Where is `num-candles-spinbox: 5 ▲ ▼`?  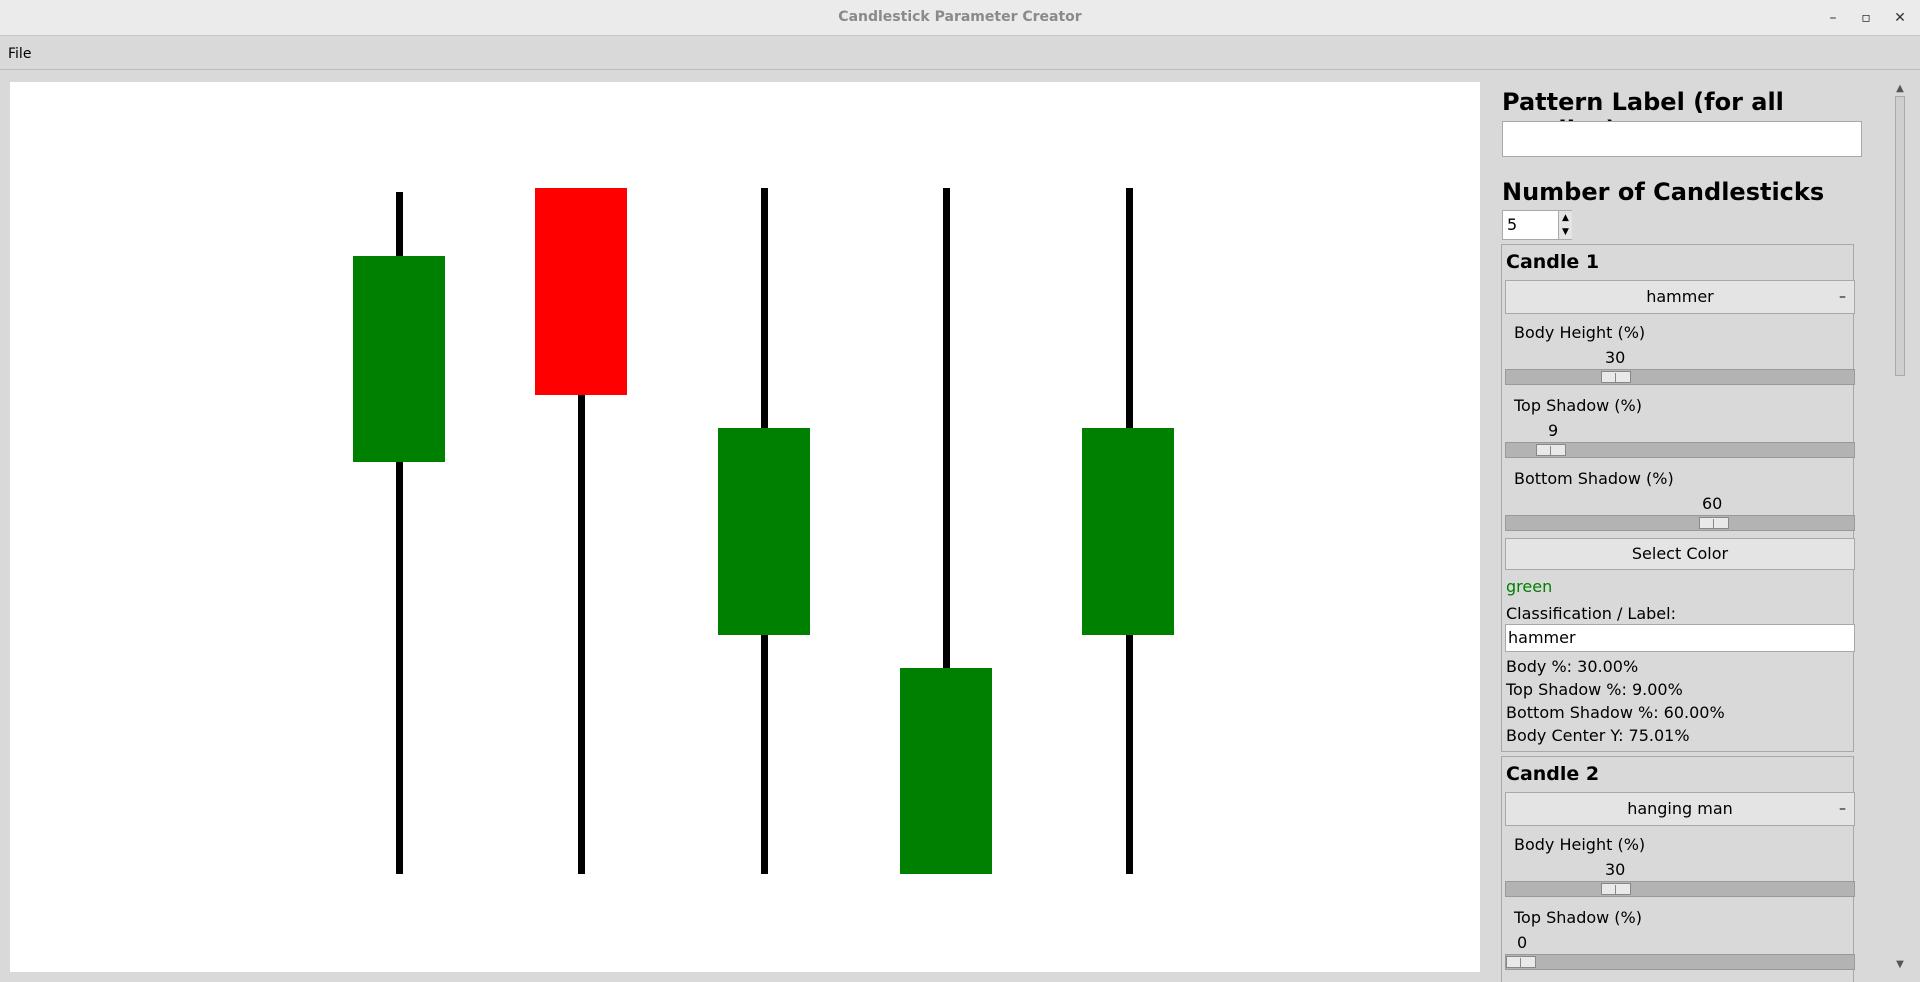
num-candles-spinbox: 5 ▲ ▼ is located at coordinates (1537, 225).